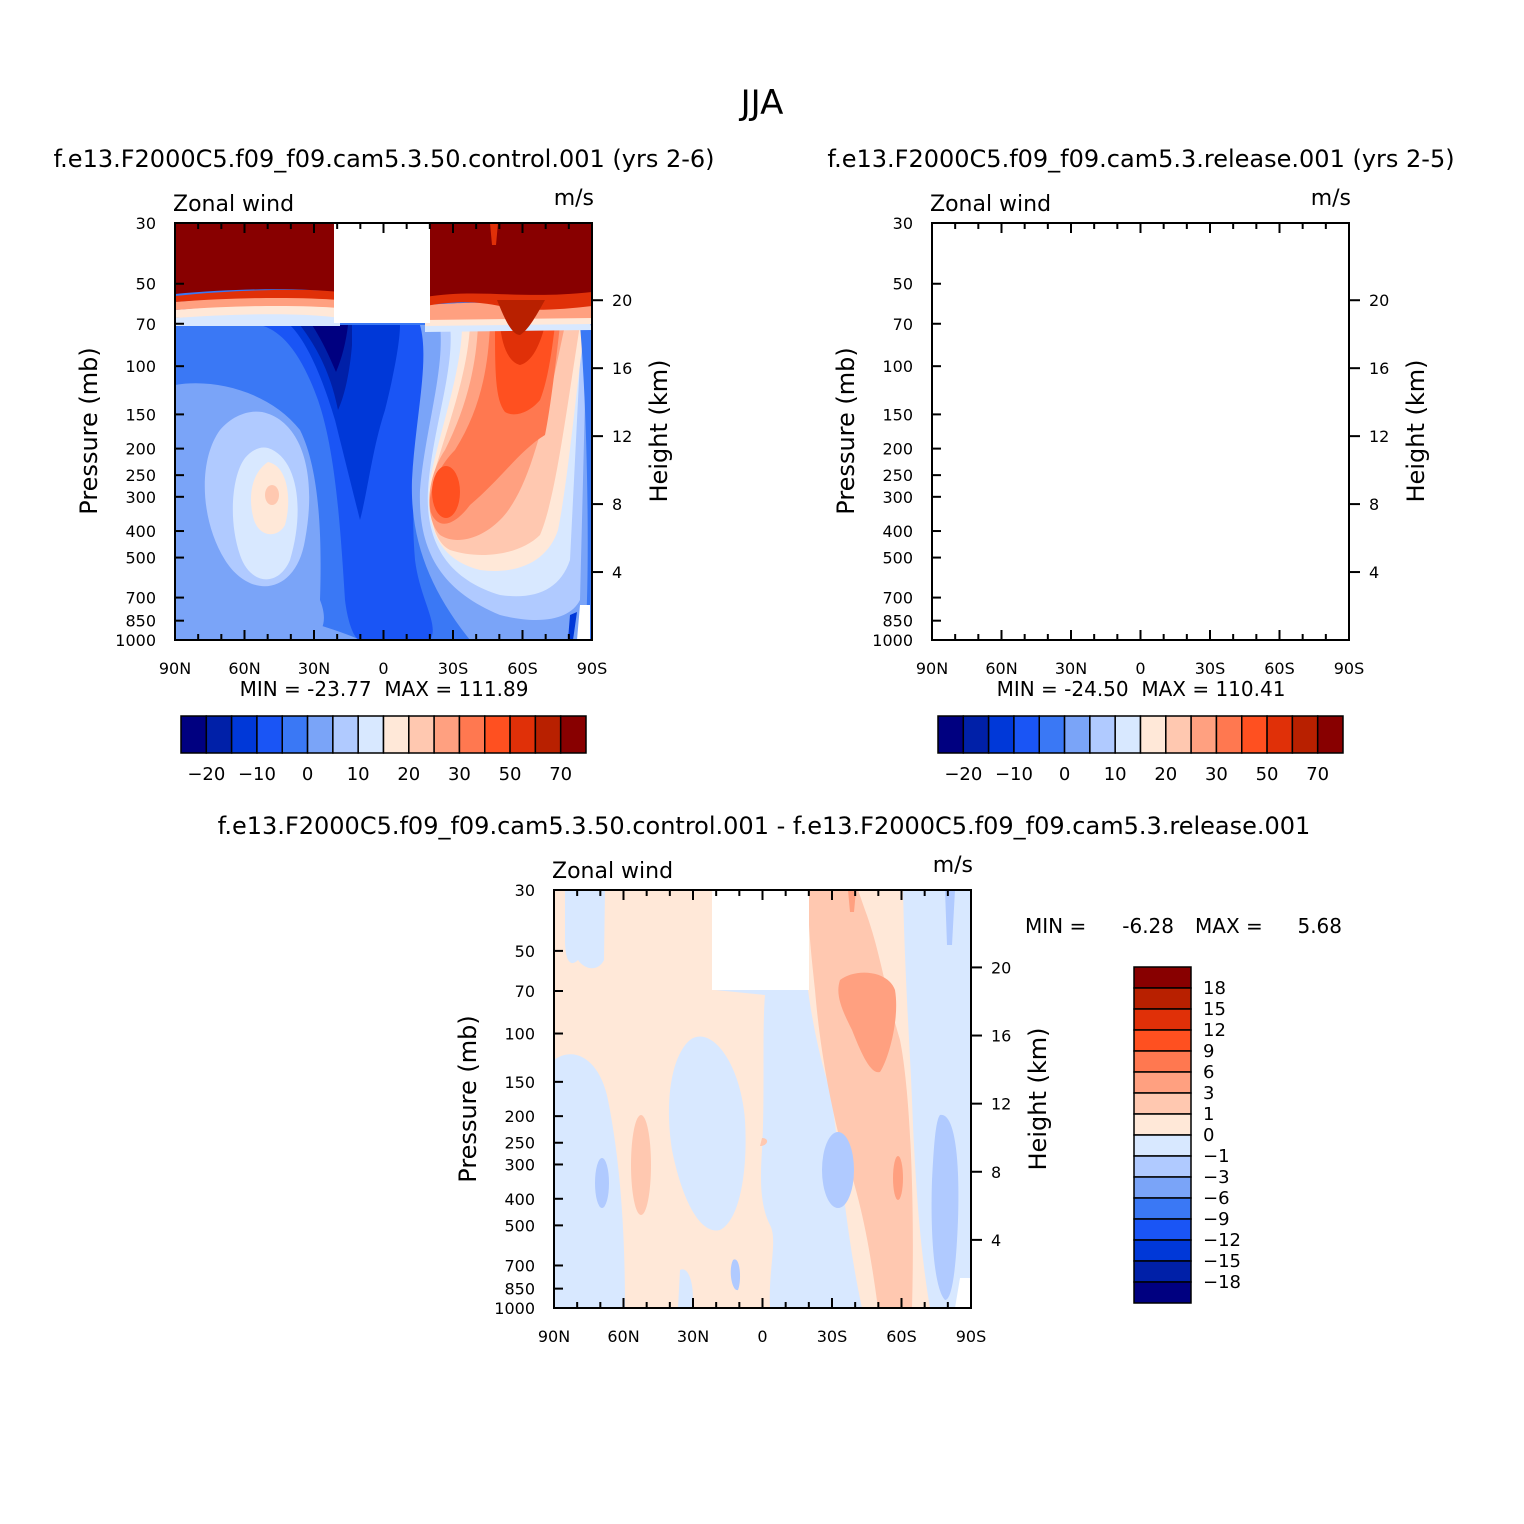  I want to click on plot-frame, so click(1140, 431).